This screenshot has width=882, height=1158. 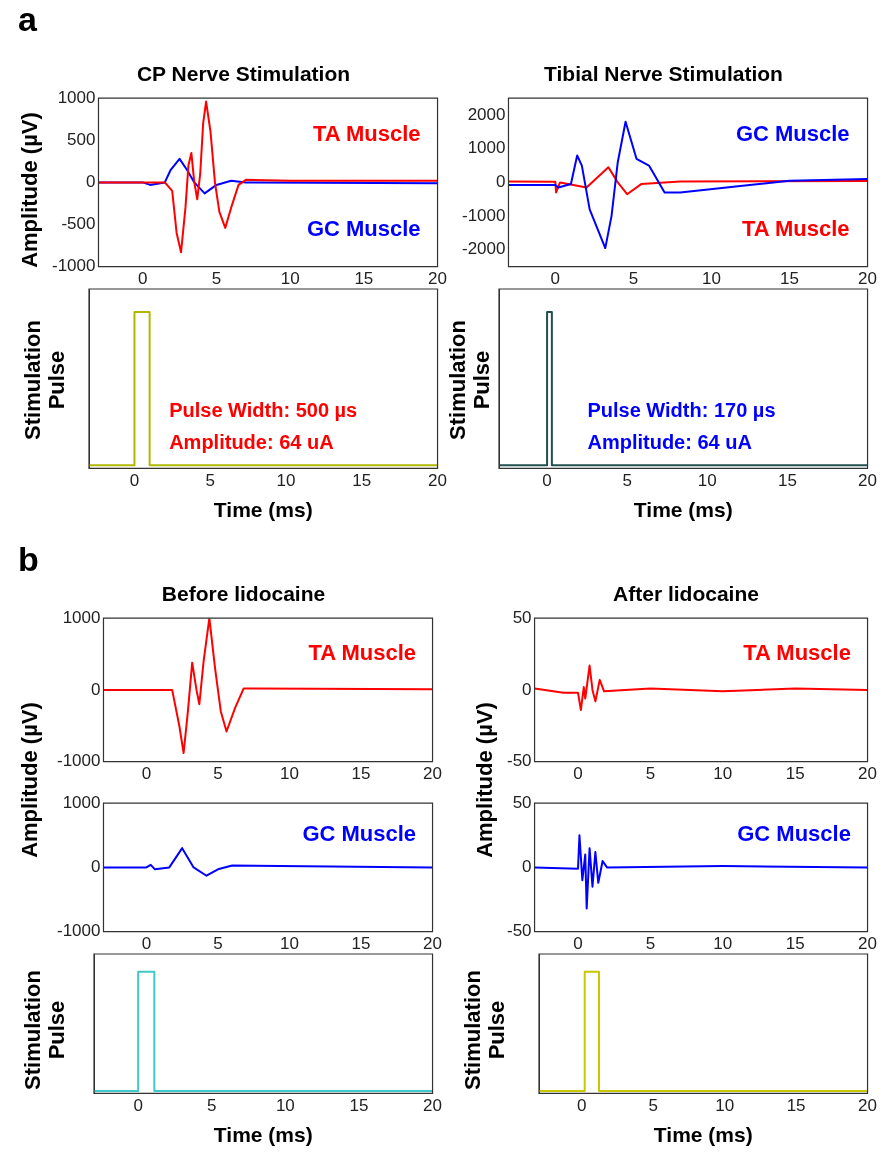 What do you see at coordinates (486, 114) in the screenshot?
I see `y-tick-label: 2000` at bounding box center [486, 114].